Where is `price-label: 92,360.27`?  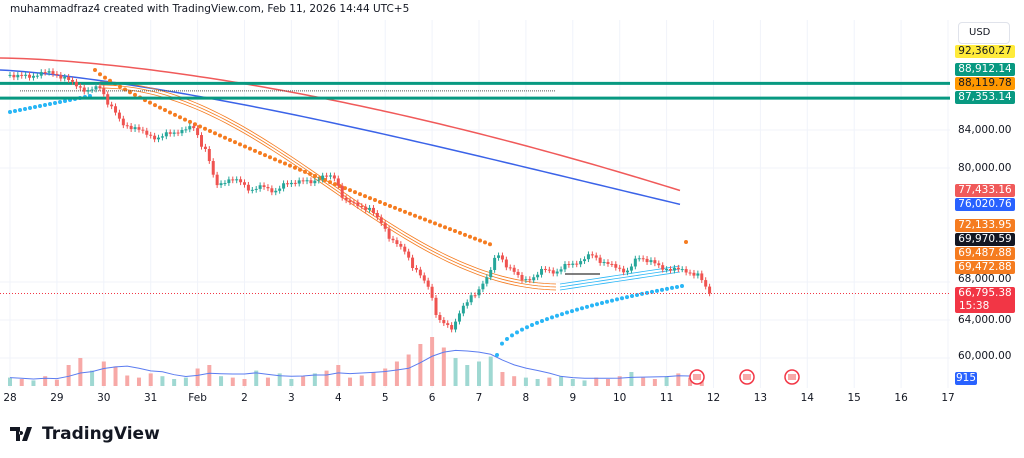 price-label: 92,360.27 is located at coordinates (985, 51).